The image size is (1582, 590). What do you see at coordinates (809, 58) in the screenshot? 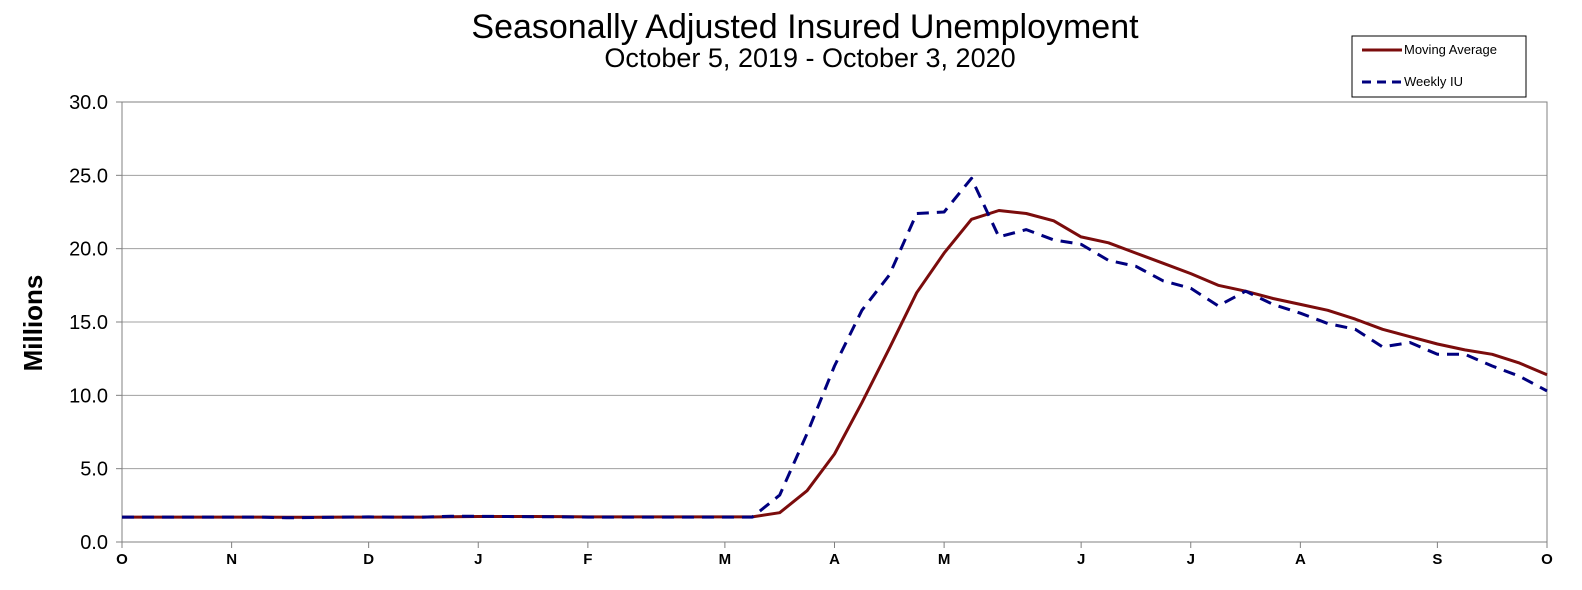
I see `chart-subtitle: October 5, 2019 - October 3, 2020` at bounding box center [809, 58].